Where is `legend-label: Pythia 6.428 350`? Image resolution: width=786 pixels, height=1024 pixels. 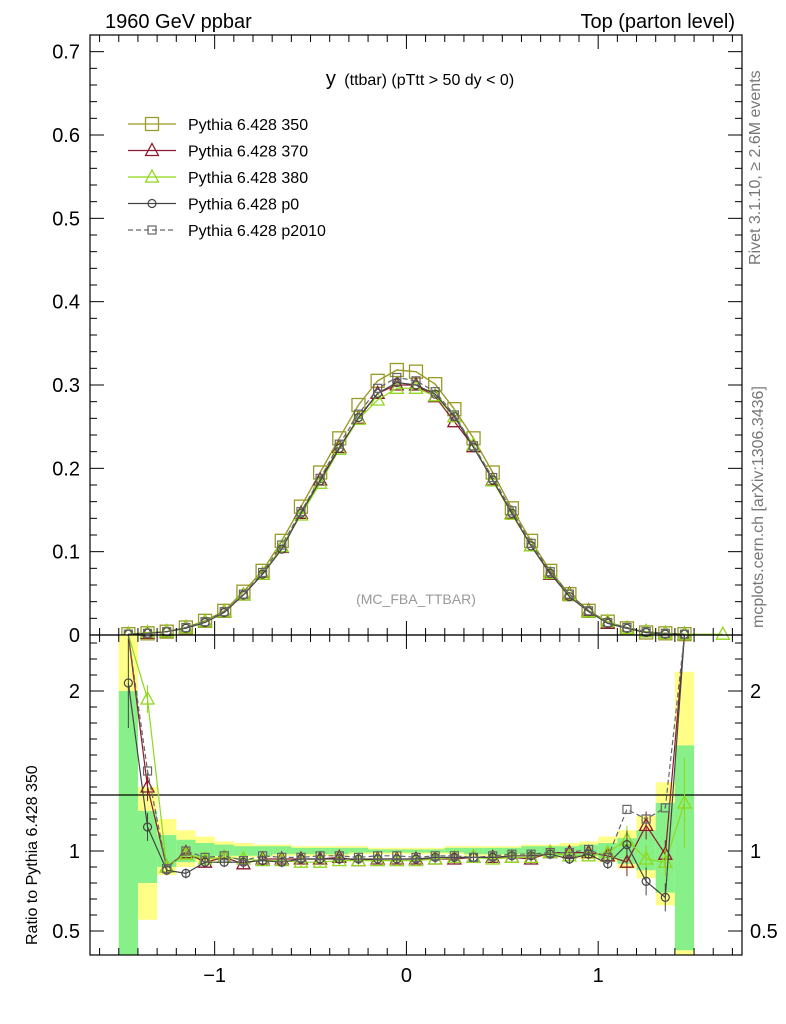
legend-label: Pythia 6.428 350 is located at coordinates (248, 125).